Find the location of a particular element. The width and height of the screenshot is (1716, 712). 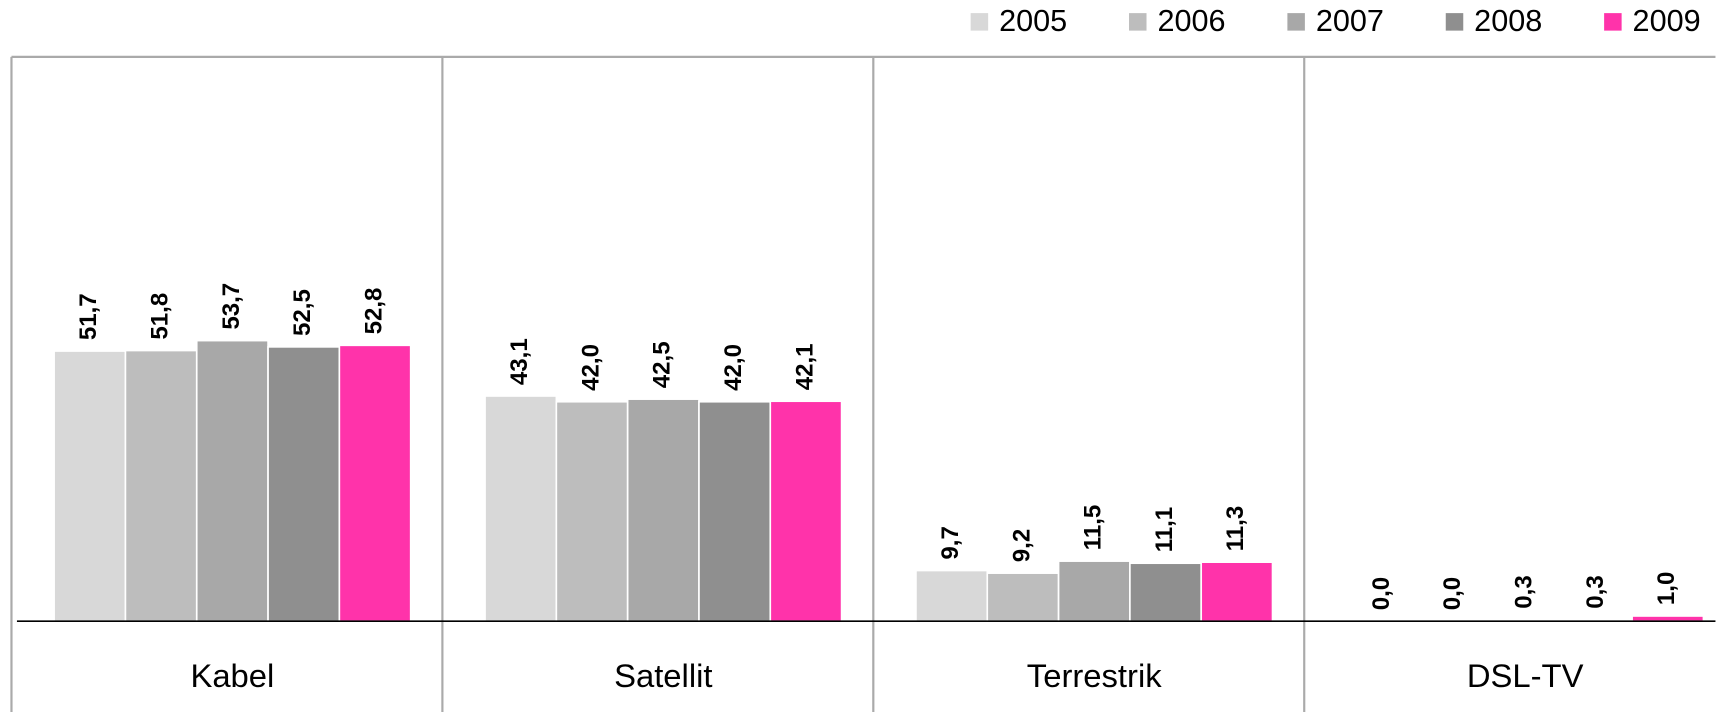

data-label: 51,7 is located at coordinates (88, 316).